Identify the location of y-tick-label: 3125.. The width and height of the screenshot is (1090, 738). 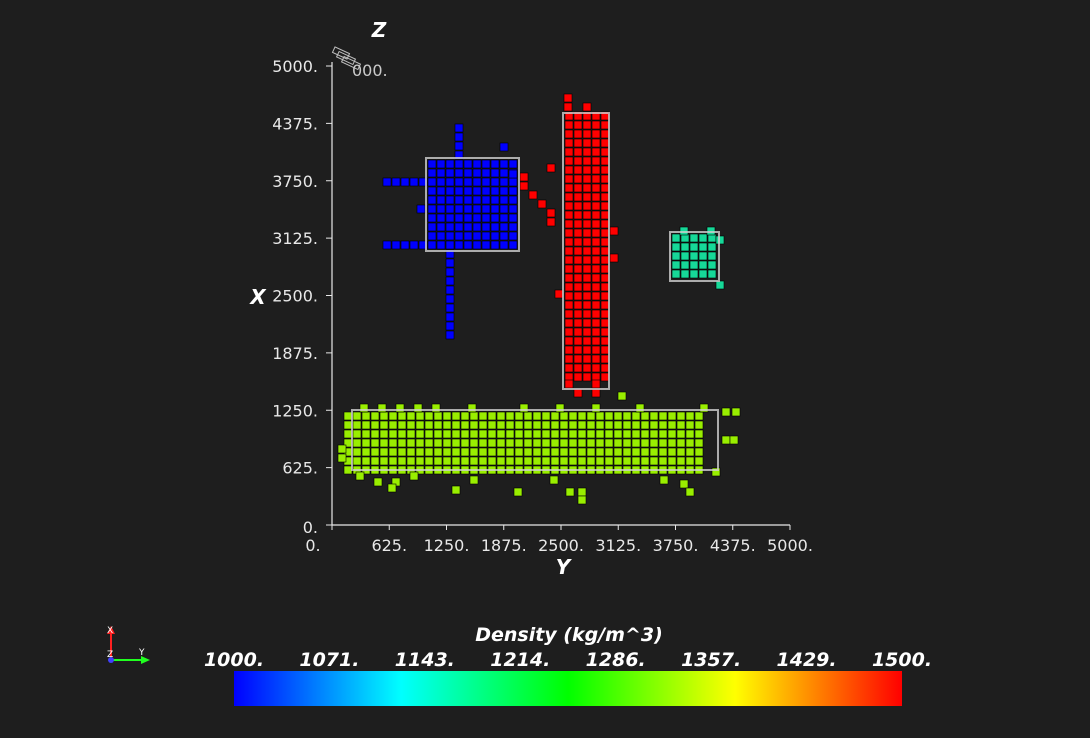
(295, 238).